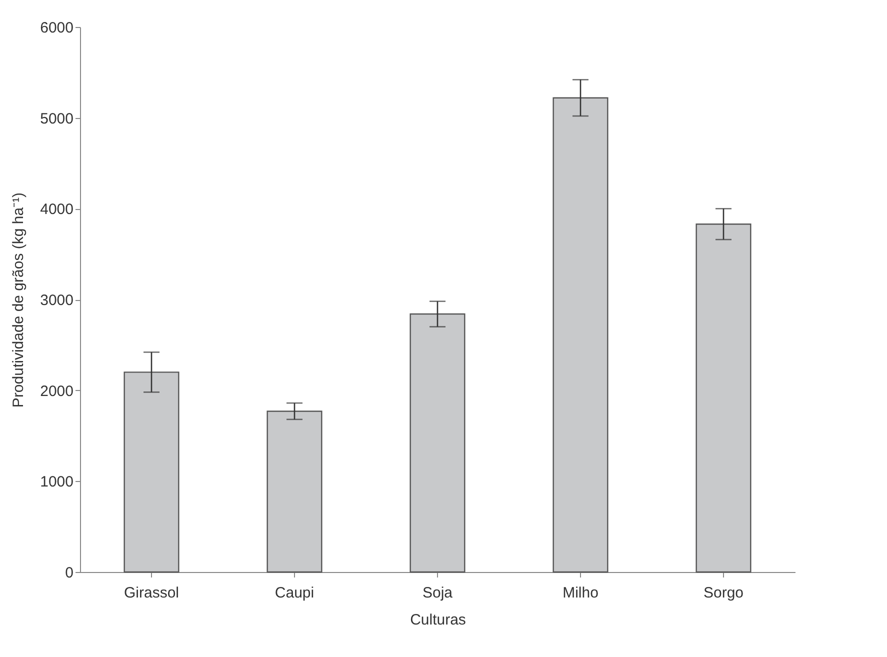 This screenshot has width=887, height=657. I want to click on y-tick-label: 0, so click(69, 573).